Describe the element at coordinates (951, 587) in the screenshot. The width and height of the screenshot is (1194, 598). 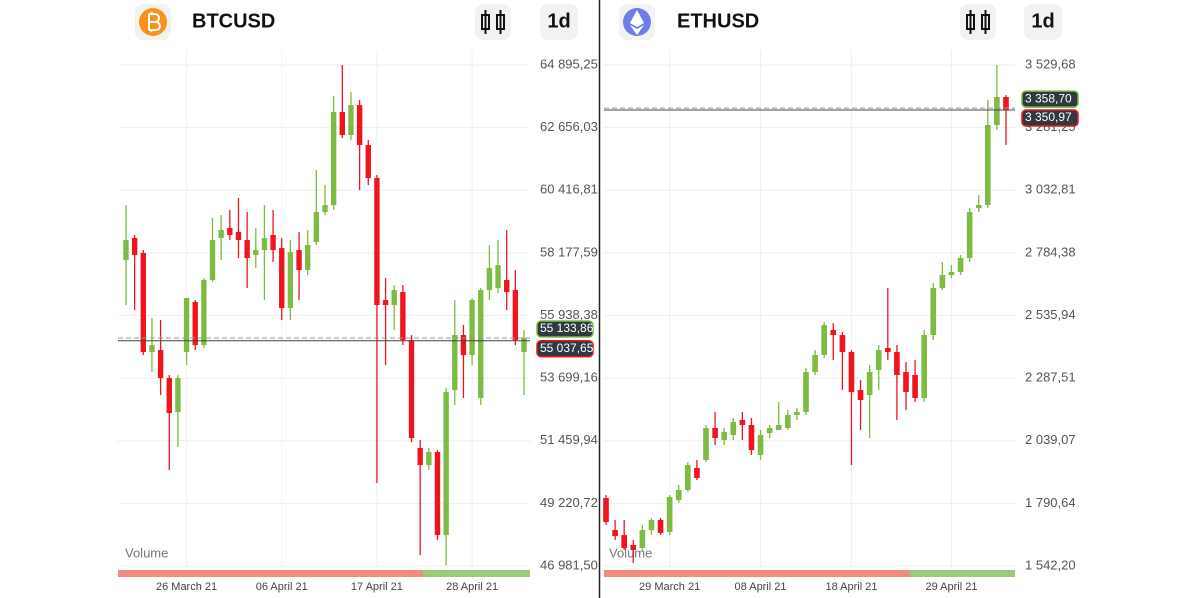
I see `x-tick-label: 29 April 21` at that location.